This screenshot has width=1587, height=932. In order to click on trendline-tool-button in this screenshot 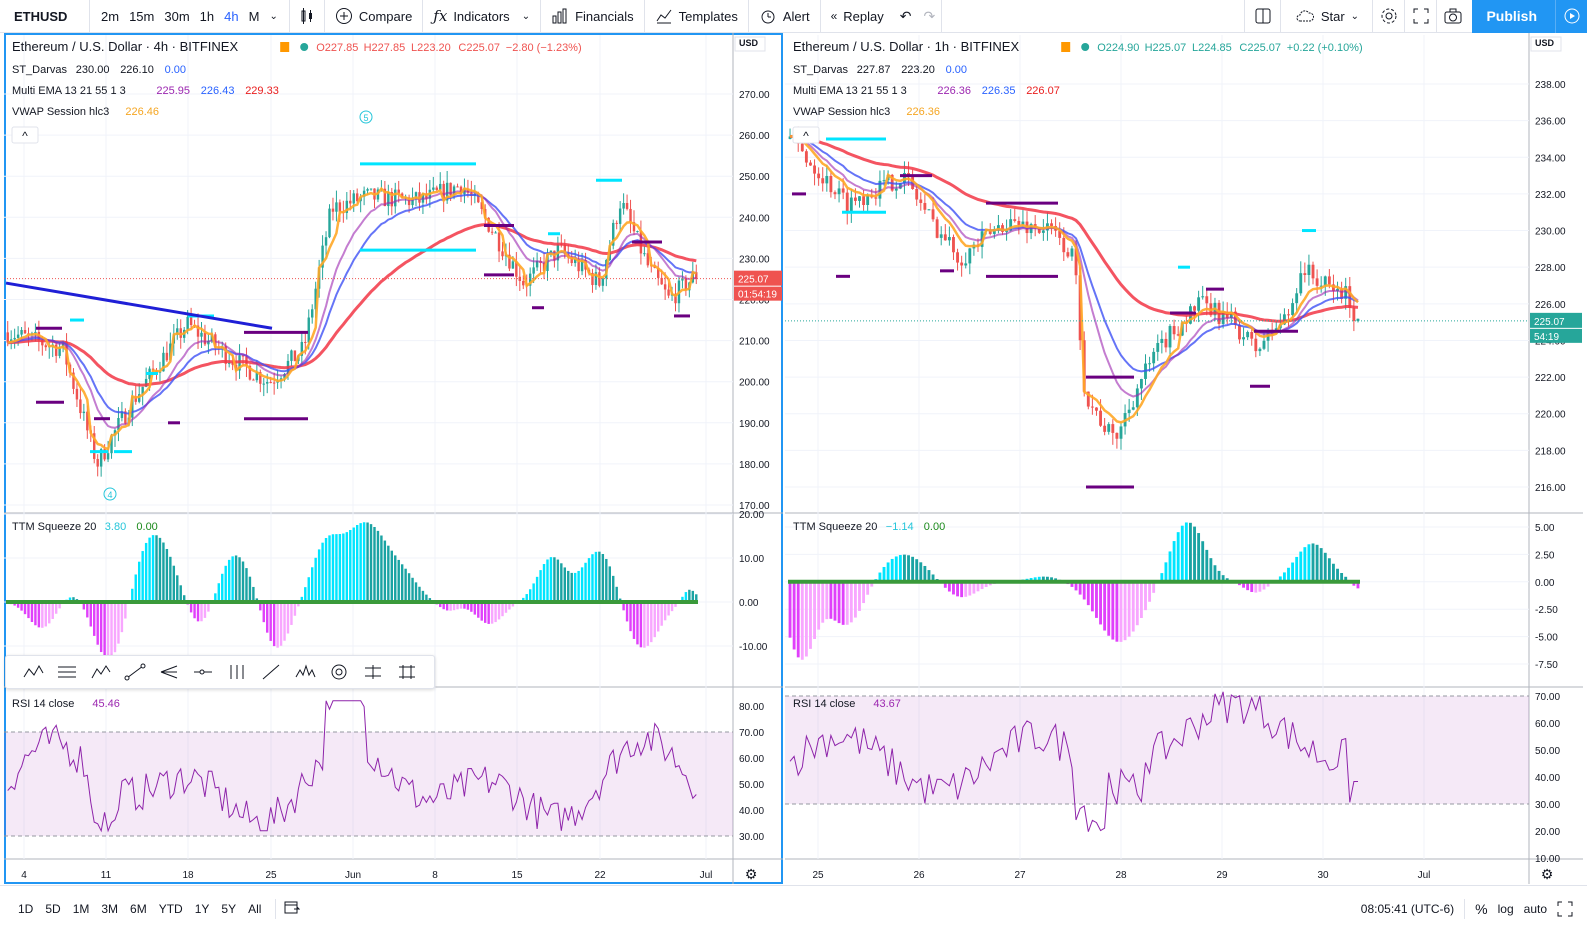, I will do `click(135, 672)`.